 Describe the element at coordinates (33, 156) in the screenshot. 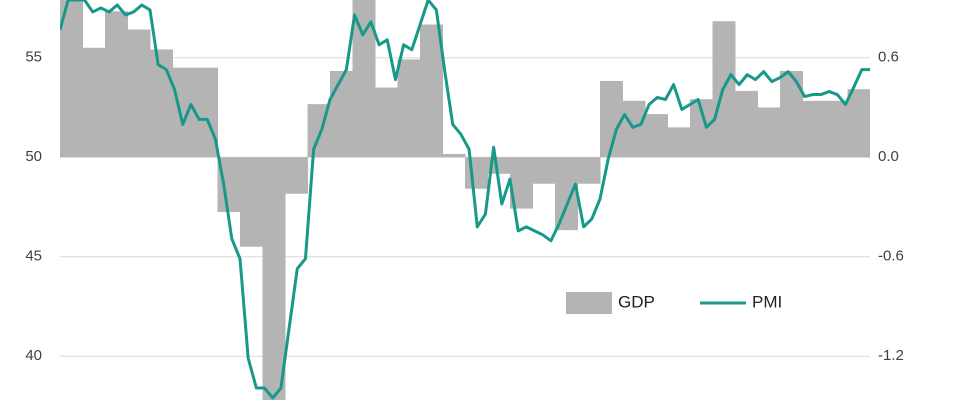

I see `y-tick-label: 50` at that location.